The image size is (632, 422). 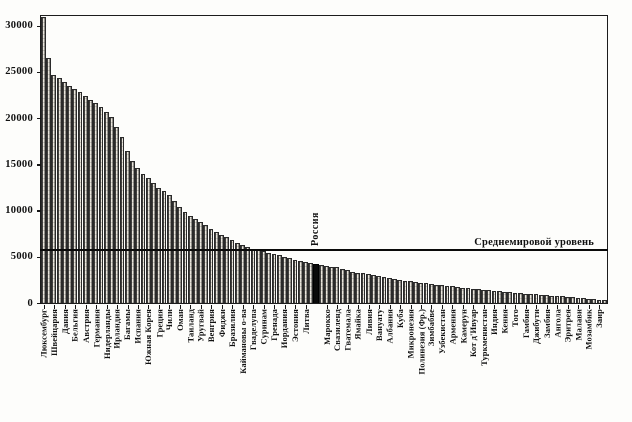 I want to click on world-average-line, so click(x=324, y=250).